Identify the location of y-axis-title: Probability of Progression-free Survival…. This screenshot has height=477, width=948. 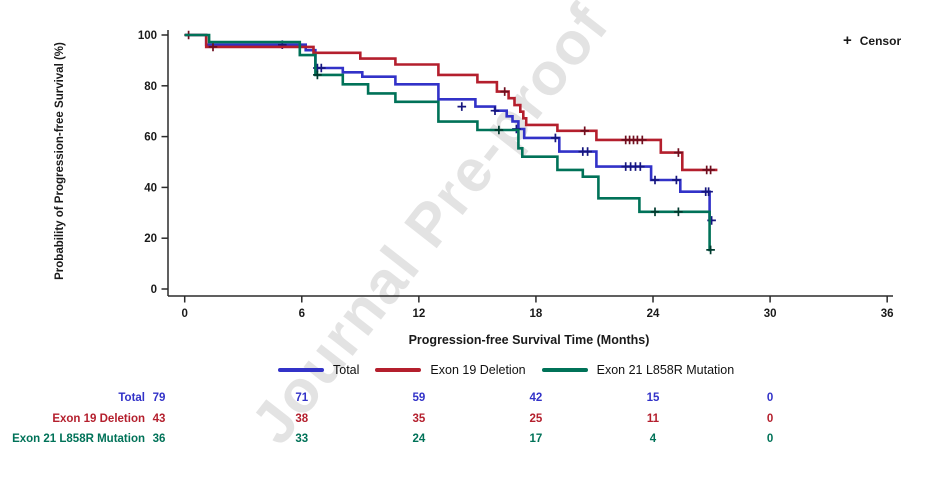
(60, 161).